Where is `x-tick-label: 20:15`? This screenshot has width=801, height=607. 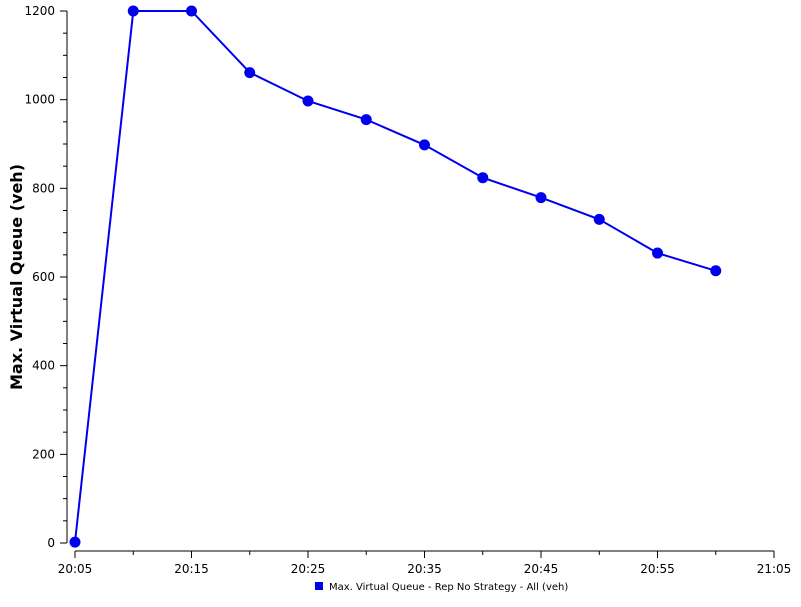
x-tick-label: 20:15 is located at coordinates (191, 569).